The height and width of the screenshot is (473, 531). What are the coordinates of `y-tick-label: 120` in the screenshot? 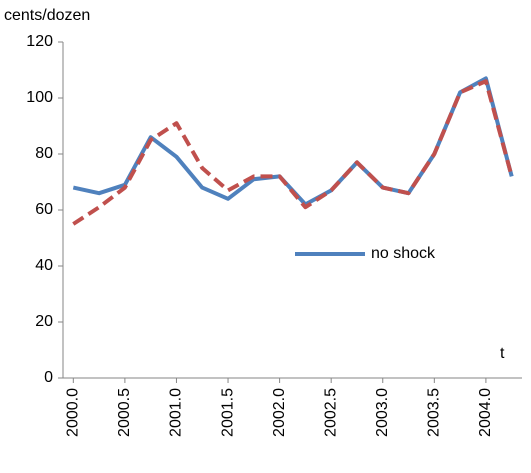 It's located at (39, 41).